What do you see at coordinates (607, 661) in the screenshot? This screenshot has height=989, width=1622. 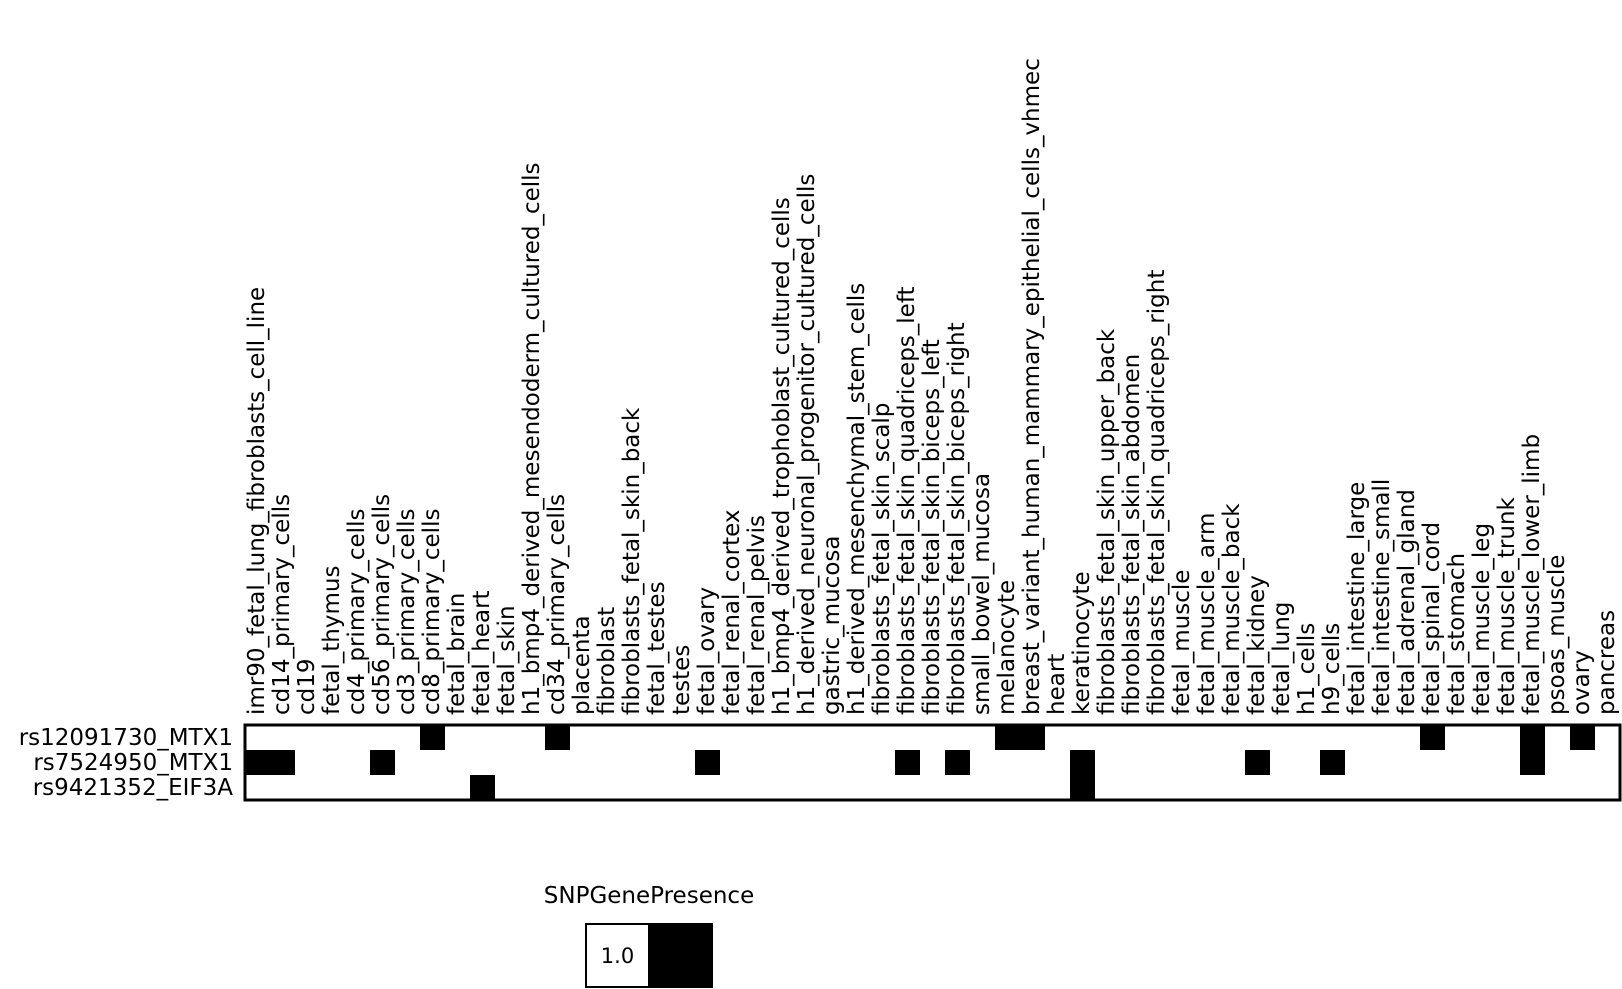 I see `column-label: fibroblast` at bounding box center [607, 661].